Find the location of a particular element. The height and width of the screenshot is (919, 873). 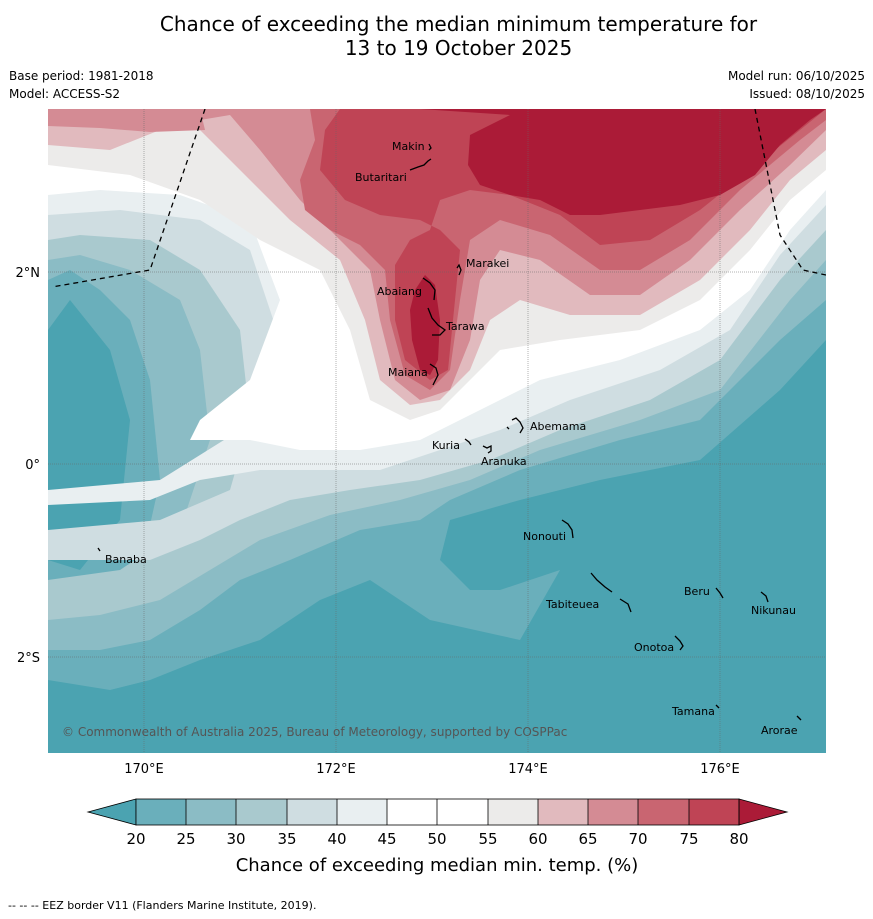

colorbar-tick: 60 is located at coordinates (537, 839).